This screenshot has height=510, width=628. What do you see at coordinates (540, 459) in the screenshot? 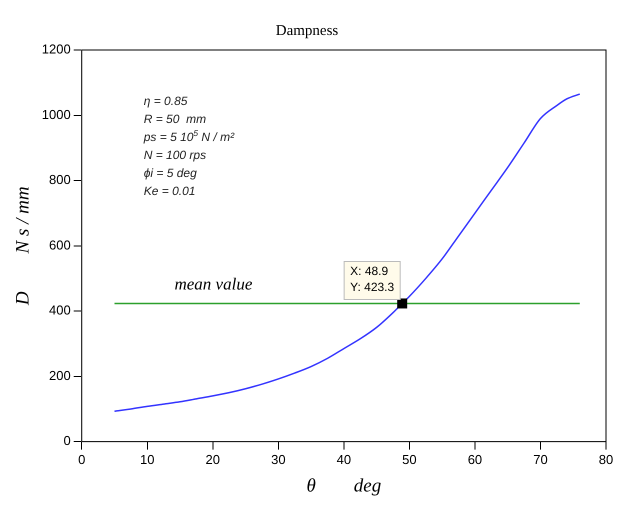
I see `x-tick-label: 70` at bounding box center [540, 459].